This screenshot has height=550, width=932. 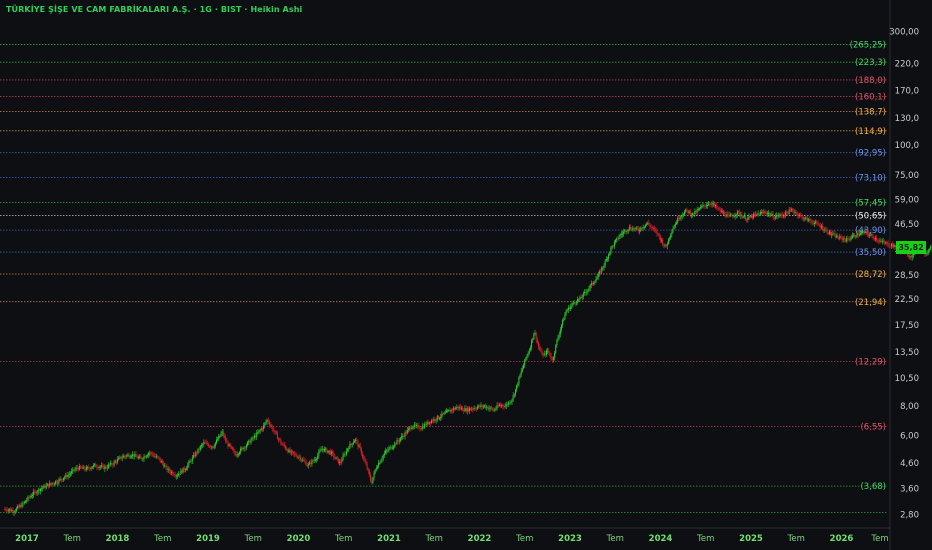 I want to click on level-label: (57,45), so click(x=870, y=203).